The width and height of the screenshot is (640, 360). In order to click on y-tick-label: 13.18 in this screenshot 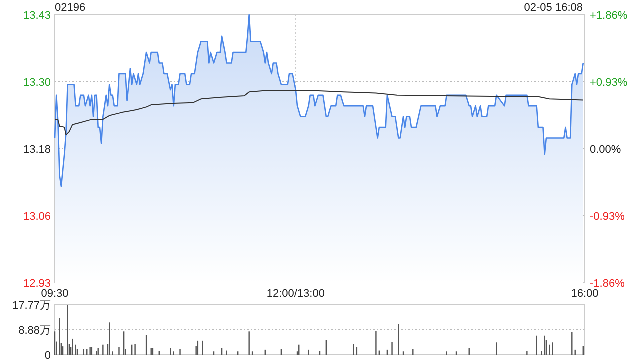, I will do `click(37, 150)`.